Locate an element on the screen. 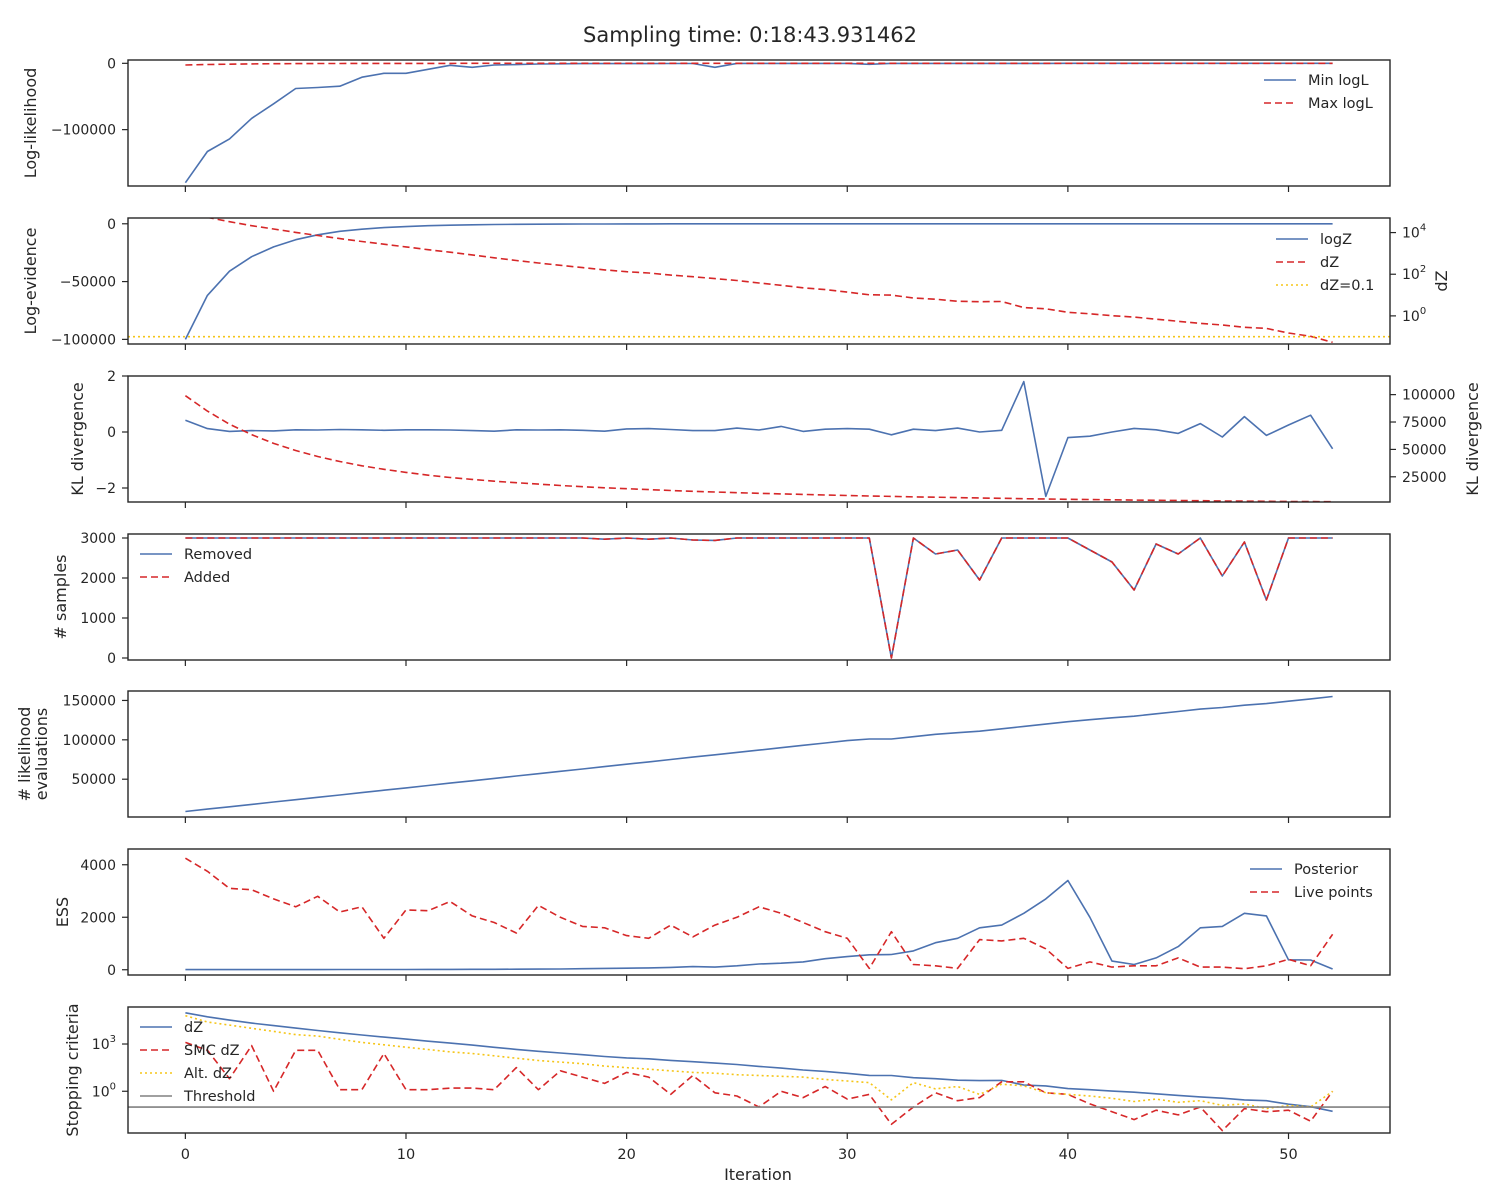  y-tick-label: 10³ is located at coordinates (104, 1043).